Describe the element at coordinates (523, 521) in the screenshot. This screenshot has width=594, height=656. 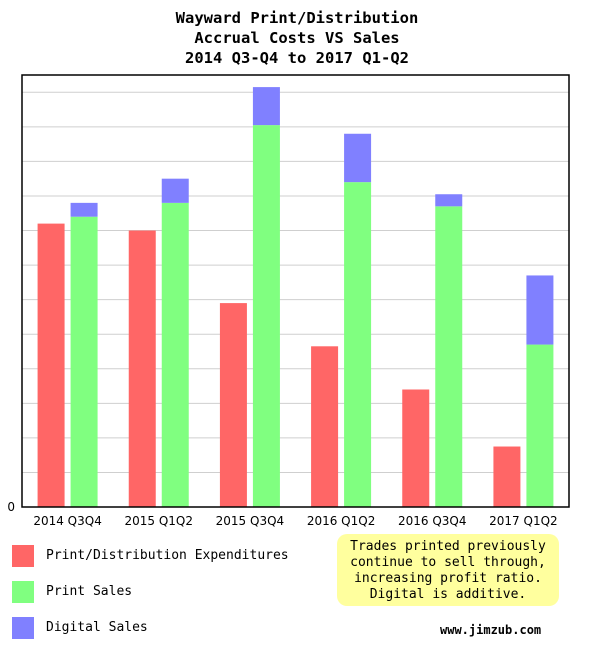
I see `x-tick-label: 2017 Q1Q2` at that location.